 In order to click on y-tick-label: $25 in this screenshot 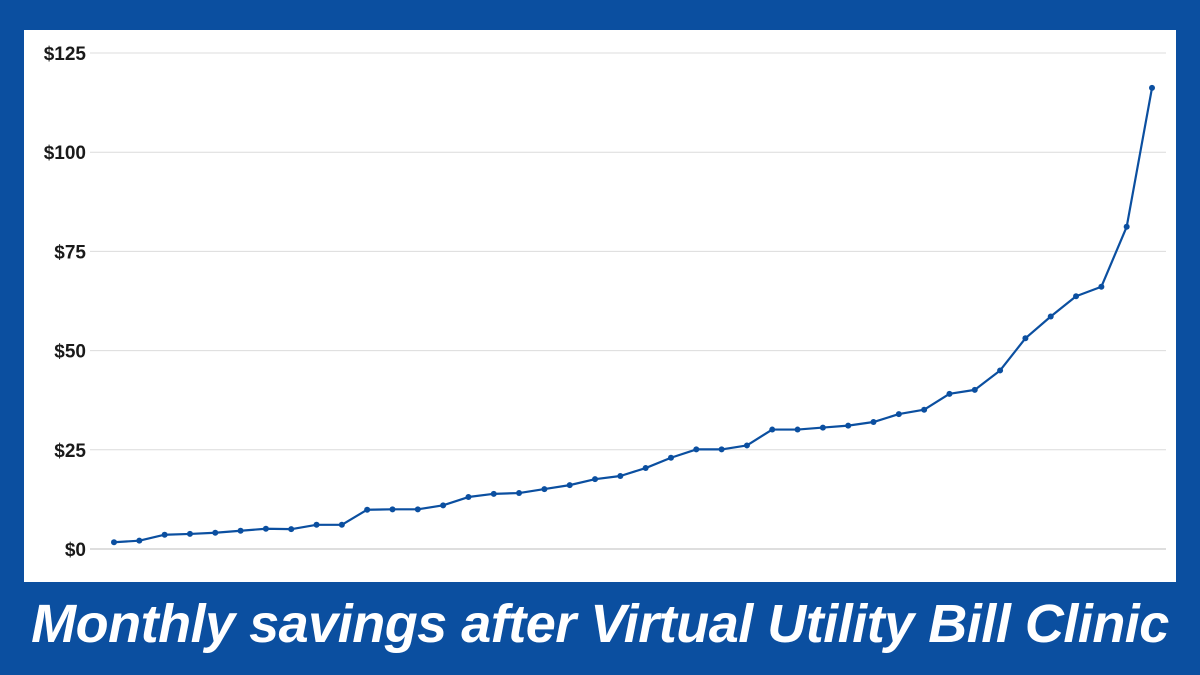, I will do `click(70, 451)`.